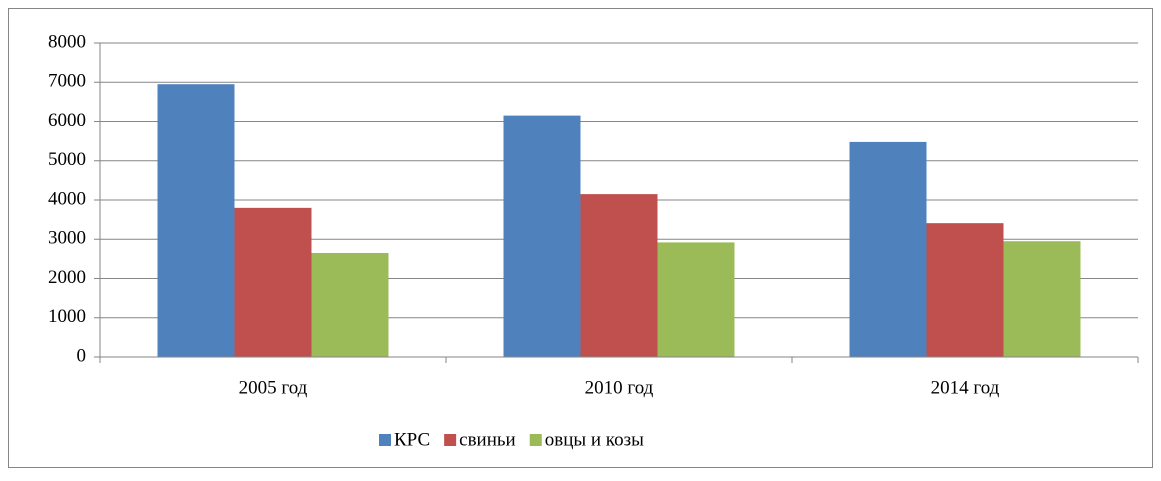  What do you see at coordinates (67, 120) in the screenshot?
I see `y-tick-label: 6000` at bounding box center [67, 120].